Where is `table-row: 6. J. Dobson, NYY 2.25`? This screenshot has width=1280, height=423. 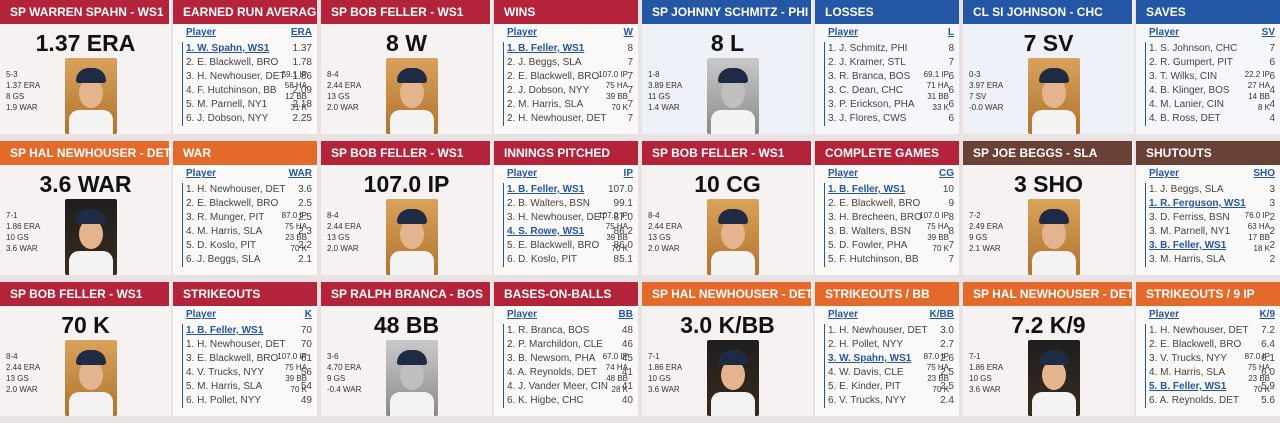
table-row: 6. J. Dobson, NYY 2.25 is located at coordinates (250, 119).